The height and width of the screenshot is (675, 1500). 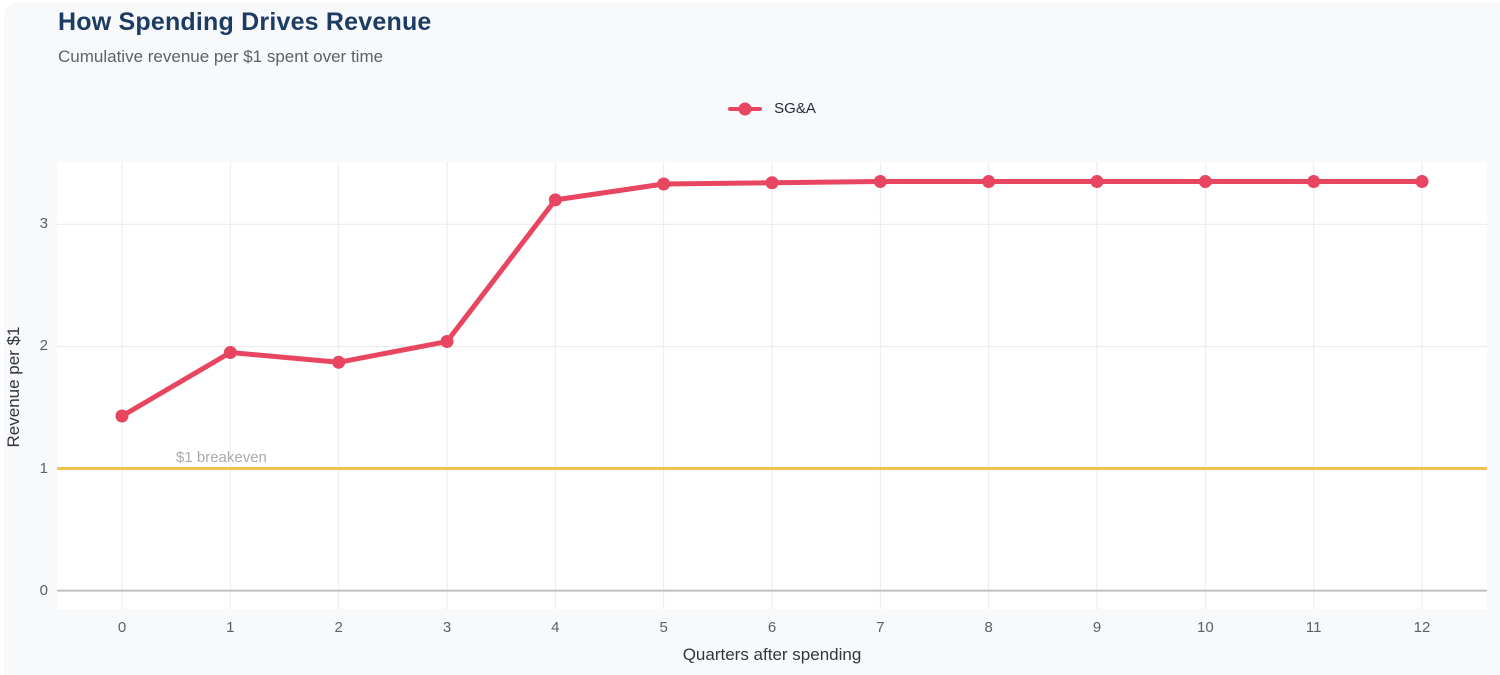 What do you see at coordinates (122, 627) in the screenshot?
I see `x-tick-label: 0` at bounding box center [122, 627].